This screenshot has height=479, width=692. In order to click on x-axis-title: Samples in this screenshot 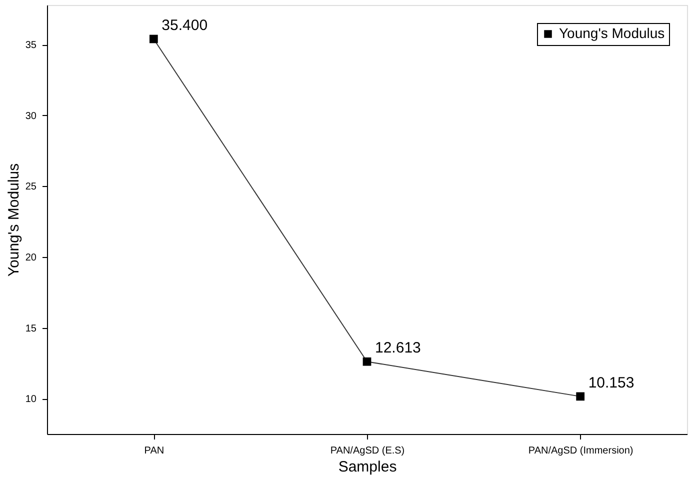, I will do `click(367, 467)`.